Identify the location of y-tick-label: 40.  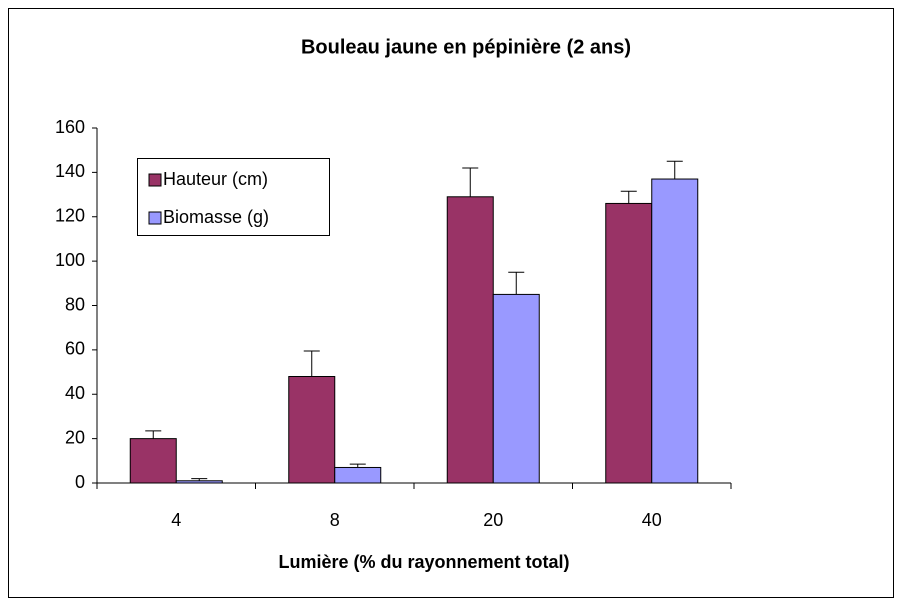
(75, 393).